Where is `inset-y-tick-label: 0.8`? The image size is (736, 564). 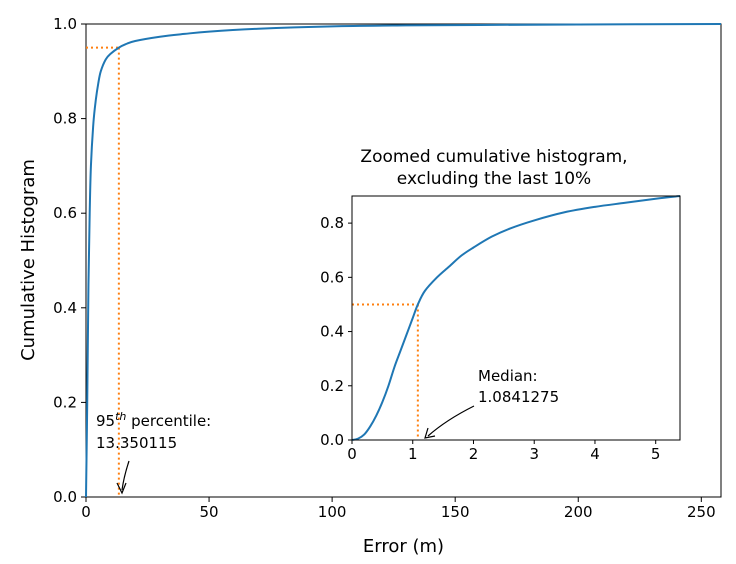 inset-y-tick-label: 0.8 is located at coordinates (332, 223).